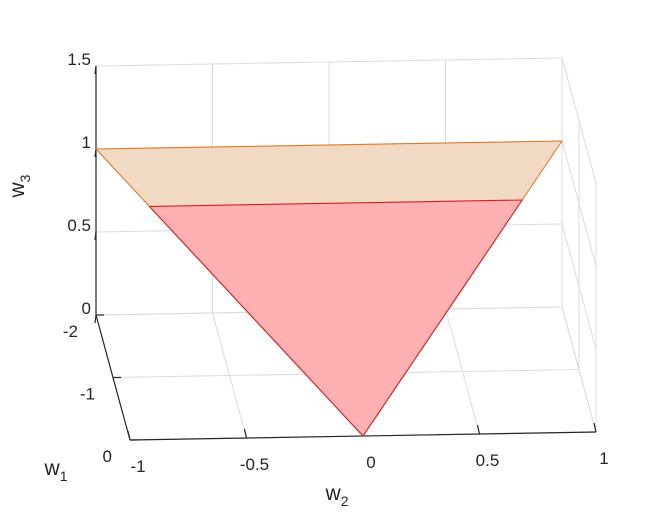  What do you see at coordinates (87, 394) in the screenshot?
I see `w1-tick-label: -1` at bounding box center [87, 394].